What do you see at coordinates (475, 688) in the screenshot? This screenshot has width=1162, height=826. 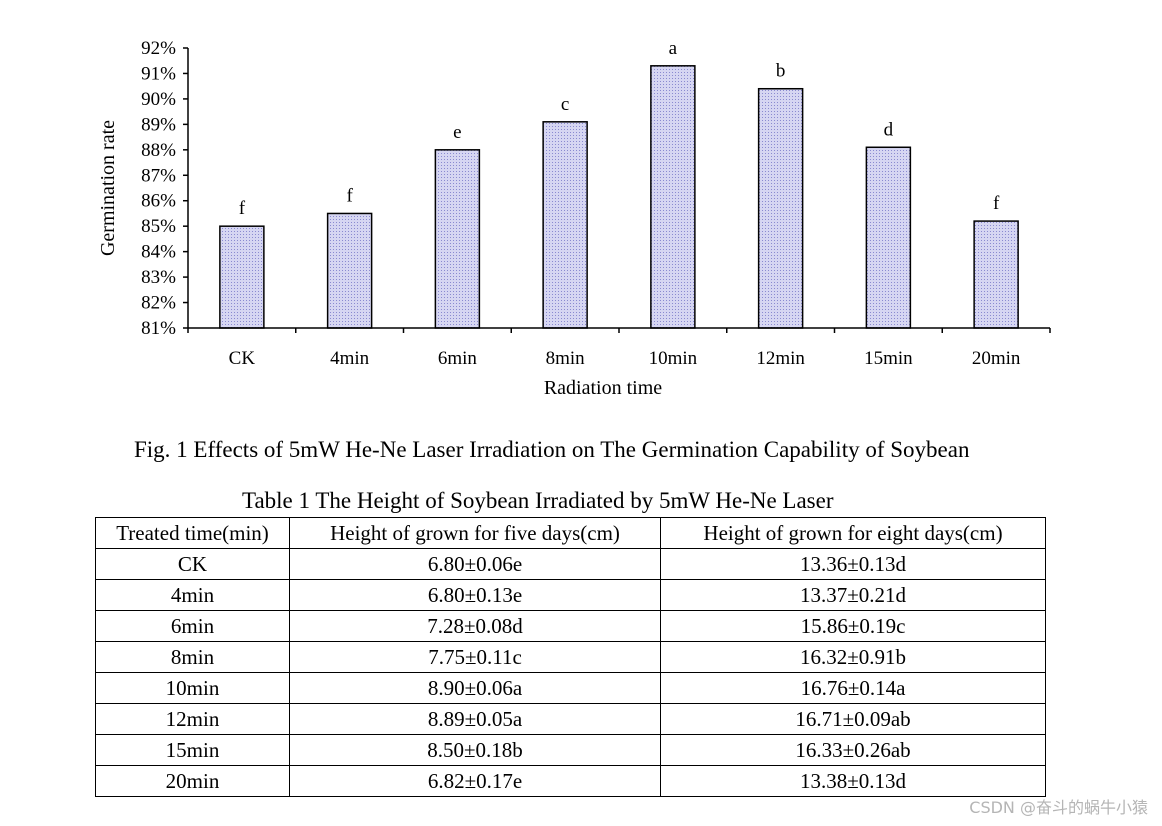 I see `cell-five-days: 8.90±0.06a` at bounding box center [475, 688].